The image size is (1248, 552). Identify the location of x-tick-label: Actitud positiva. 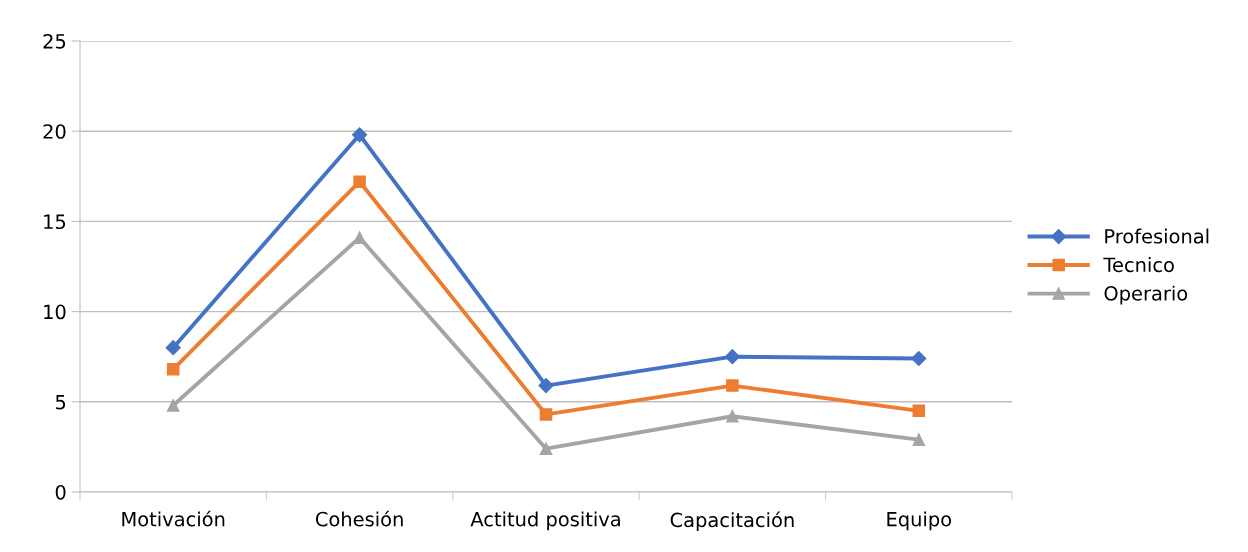
(545, 521).